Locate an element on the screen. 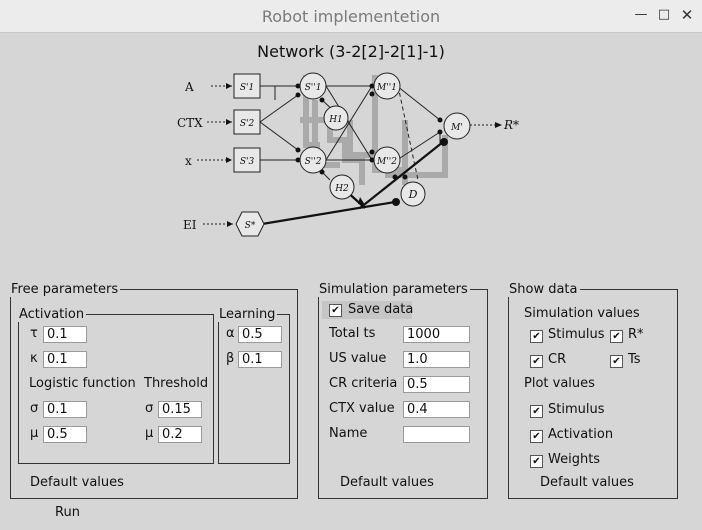 This screenshot has width=702, height=530. node-s1 is located at coordinates (247, 86).